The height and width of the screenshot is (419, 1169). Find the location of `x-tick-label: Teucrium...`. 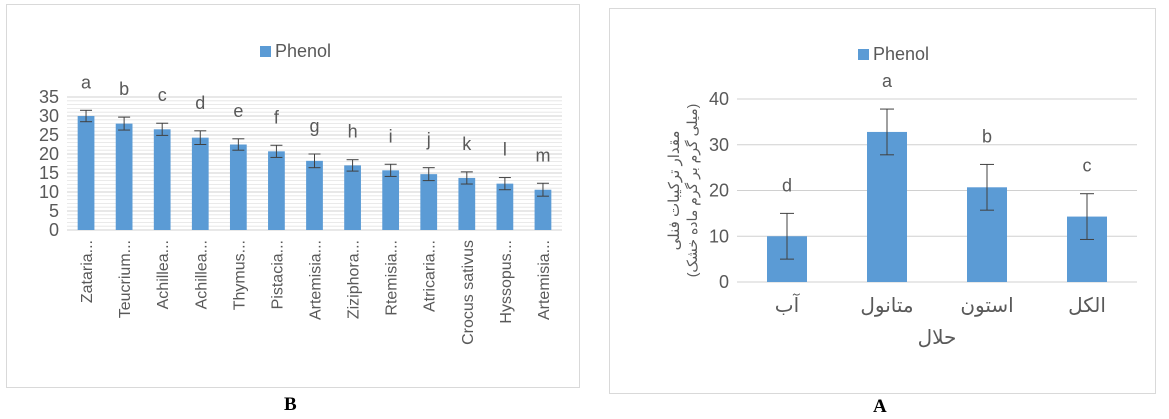

x-tick-label: Teucrium... is located at coordinates (125, 279).